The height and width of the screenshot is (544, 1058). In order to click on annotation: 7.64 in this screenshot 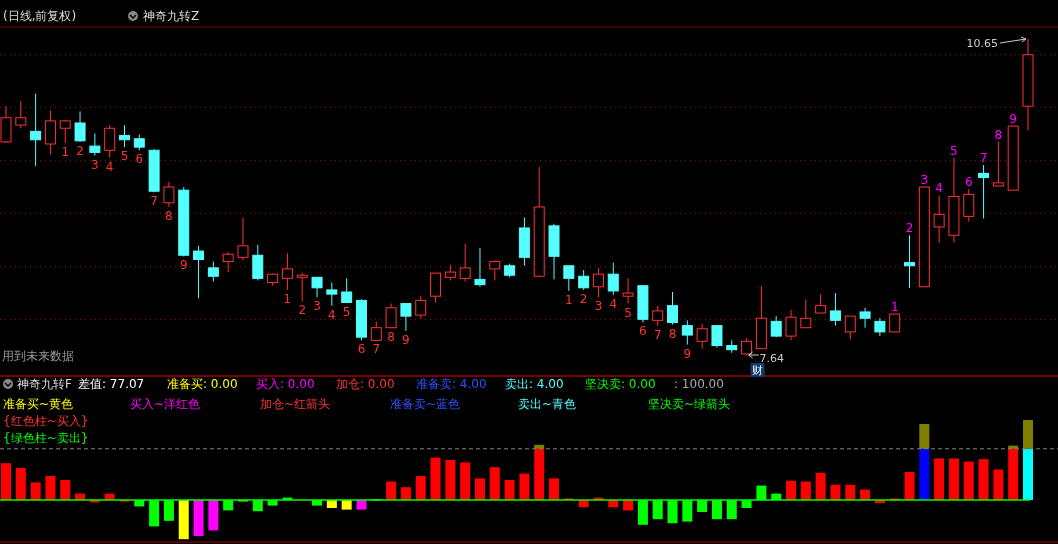, I will do `click(772, 358)`.